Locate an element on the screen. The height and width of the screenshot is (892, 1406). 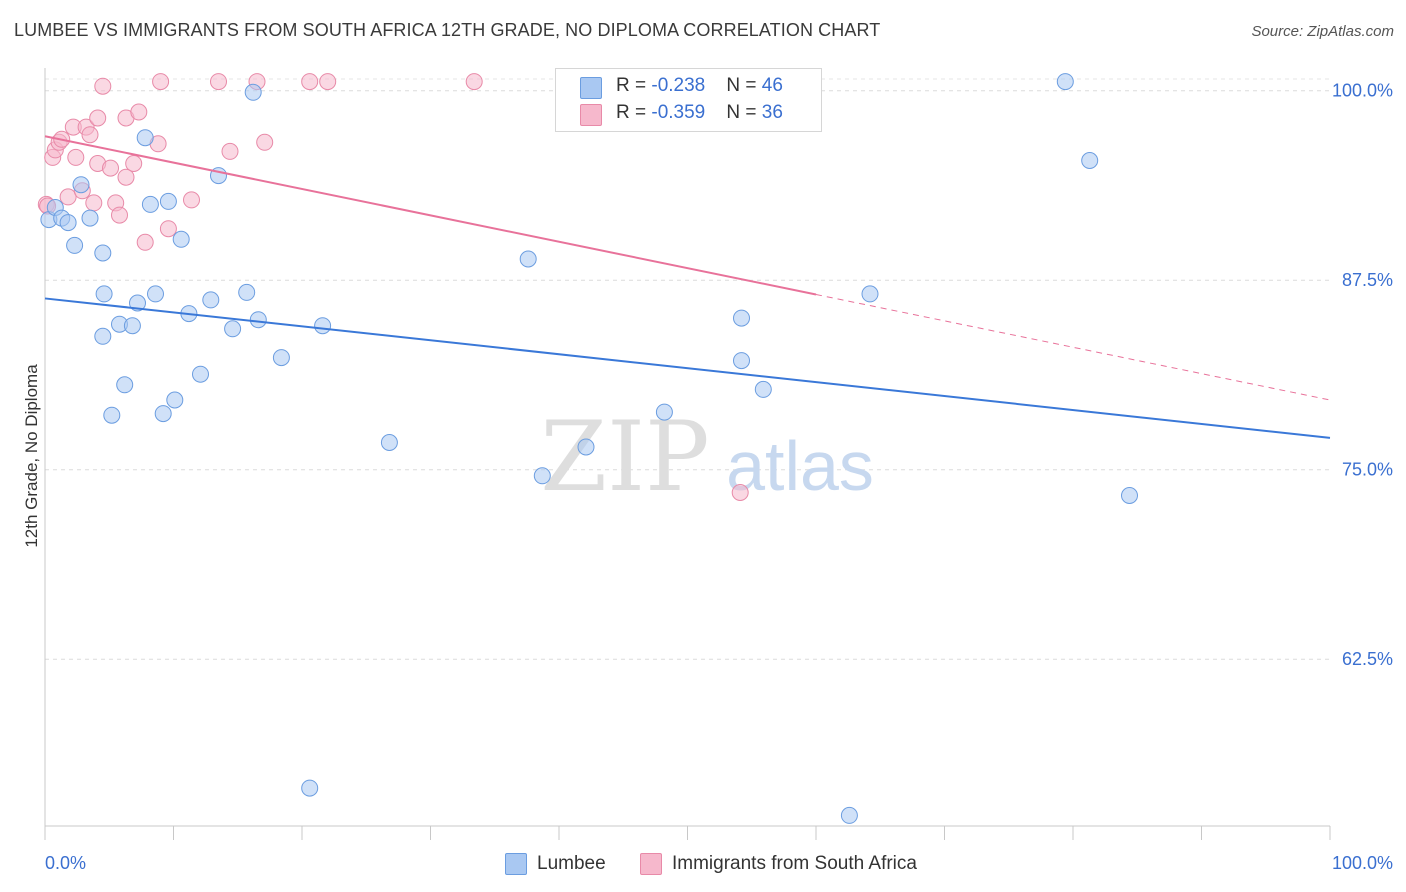
legend-box: R = -0.238 N = 46 R = -0.359 N = 36 is located at coordinates (688, 100).